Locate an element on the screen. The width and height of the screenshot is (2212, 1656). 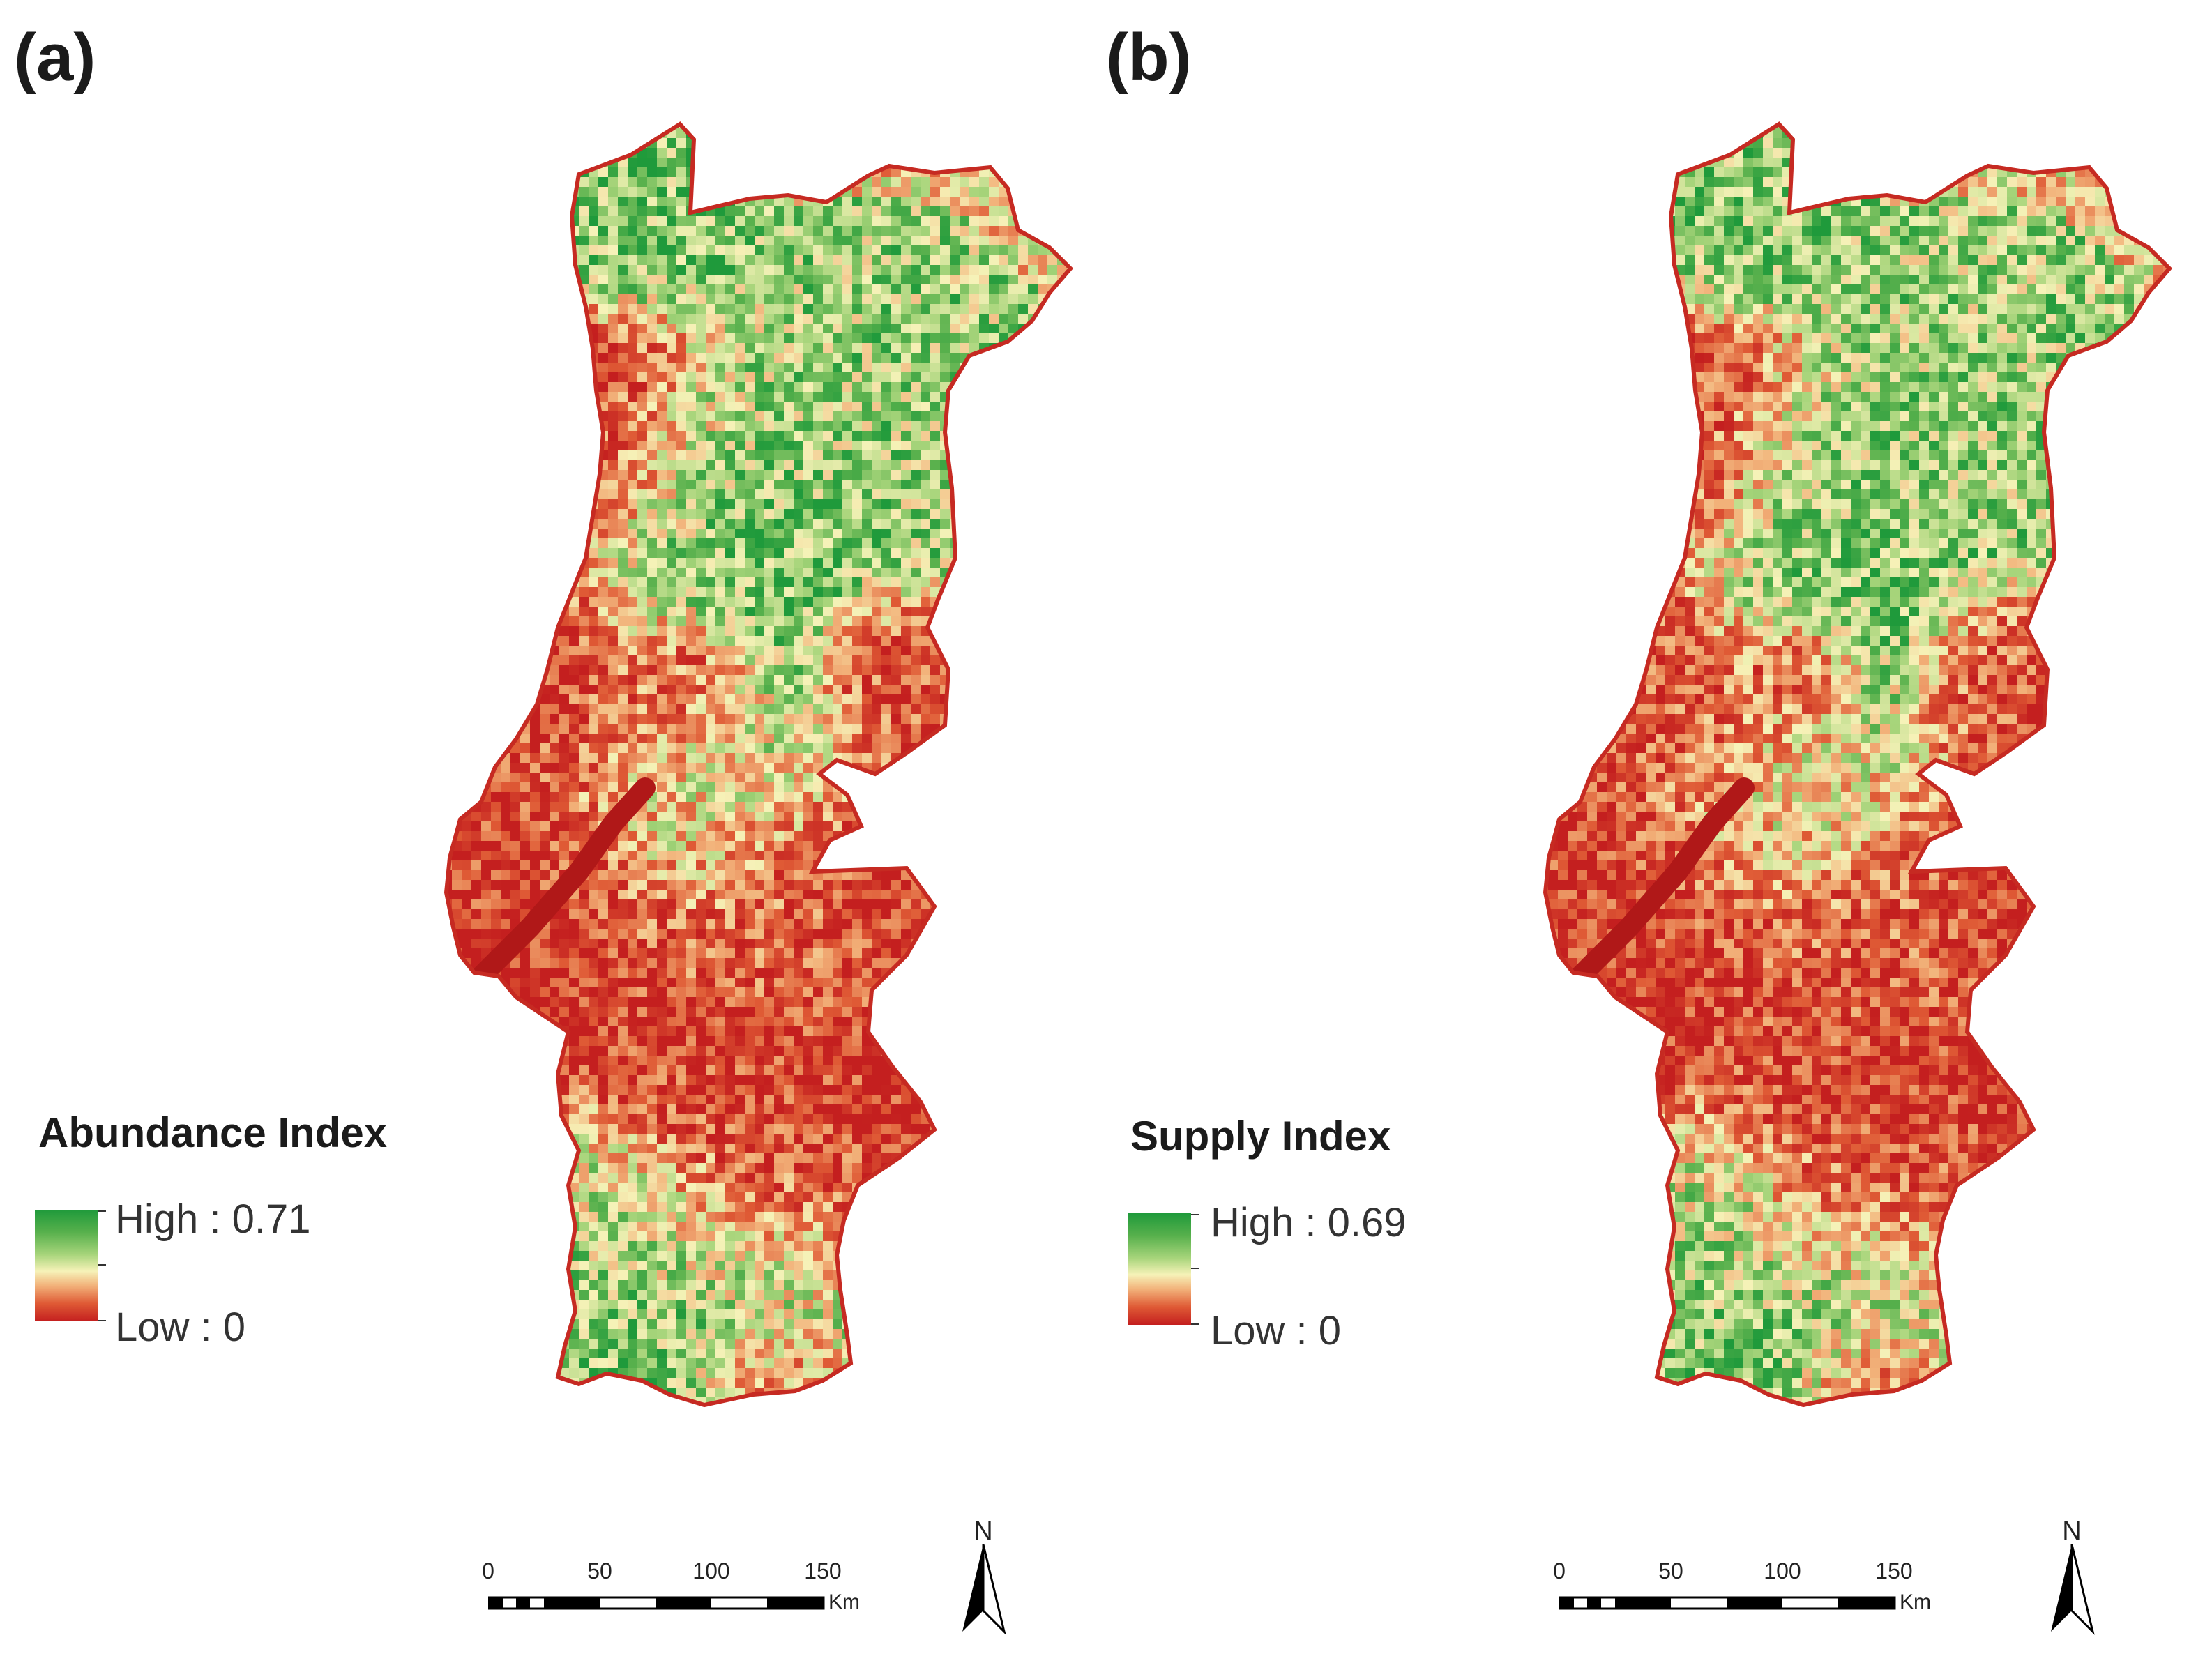
scale-tick-50-b: 50 is located at coordinates (1670, 1570).